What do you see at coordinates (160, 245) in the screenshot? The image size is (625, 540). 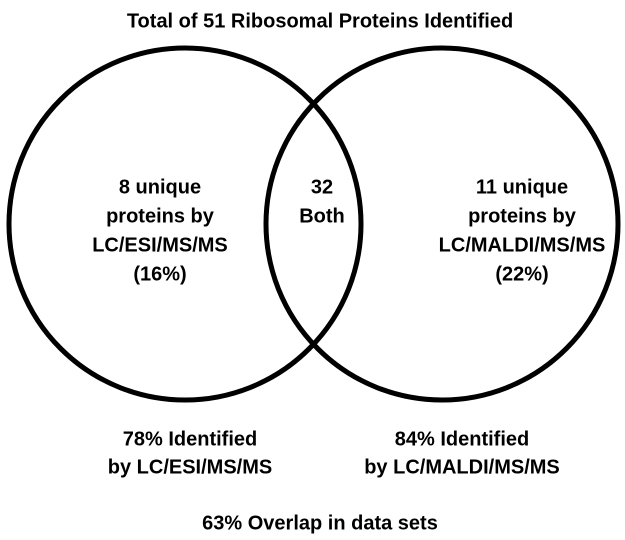 I see `left-region-line: LC/ESI/MS/MS` at bounding box center [160, 245].